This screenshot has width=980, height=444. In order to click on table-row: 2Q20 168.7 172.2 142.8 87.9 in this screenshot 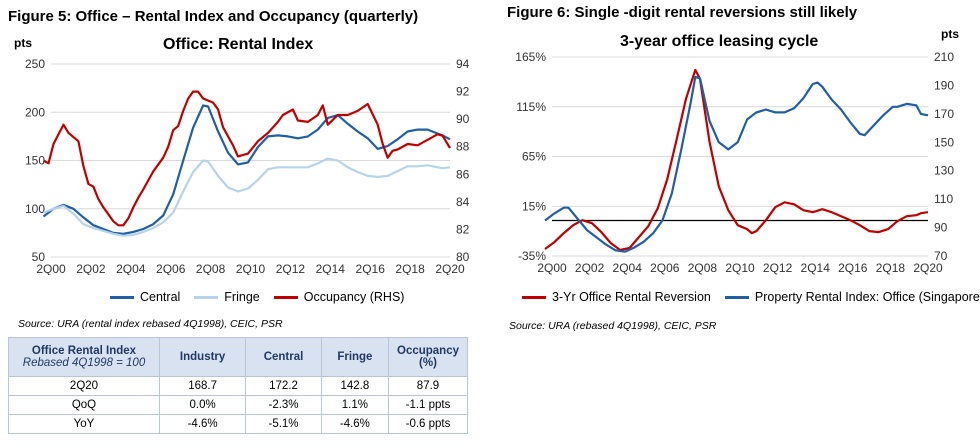, I will do `click(238, 386)`.